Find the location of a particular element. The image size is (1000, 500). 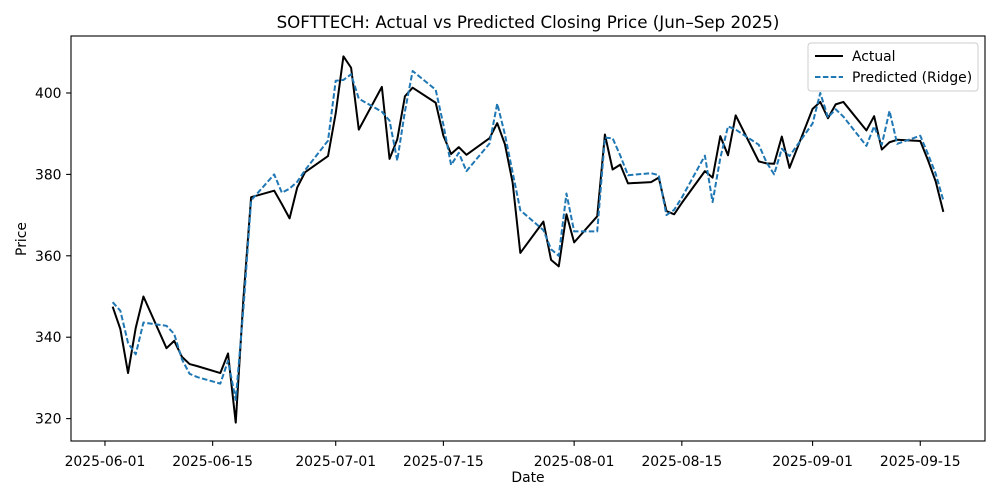

y-tick-label: 340 is located at coordinates (48, 338).